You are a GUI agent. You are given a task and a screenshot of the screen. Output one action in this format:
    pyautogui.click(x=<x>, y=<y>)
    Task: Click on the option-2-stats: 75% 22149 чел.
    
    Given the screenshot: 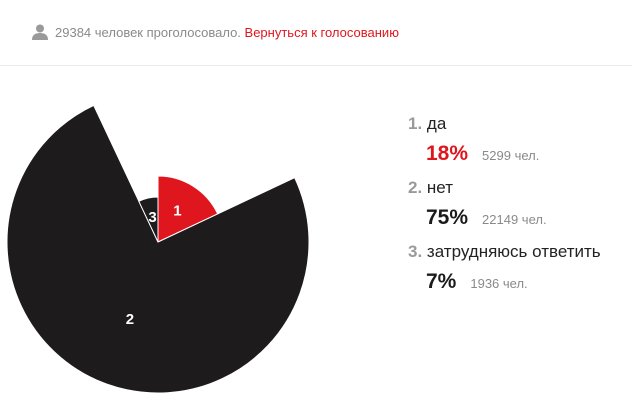 What is the action you would take?
    pyautogui.click(x=486, y=218)
    